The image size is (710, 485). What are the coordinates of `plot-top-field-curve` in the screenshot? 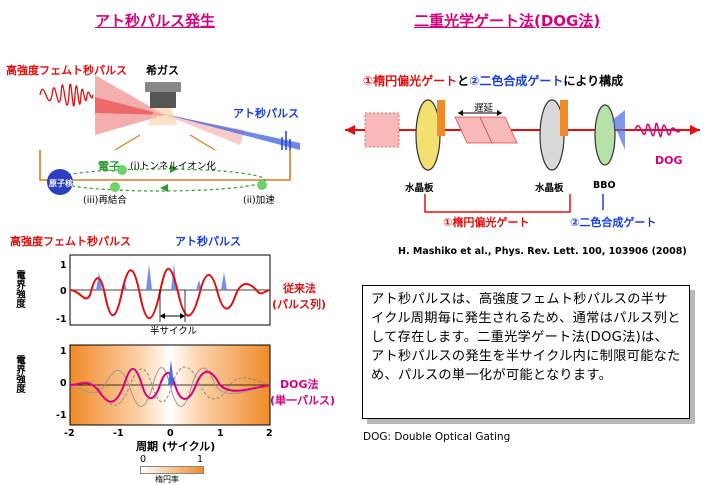 It's located at (170, 293).